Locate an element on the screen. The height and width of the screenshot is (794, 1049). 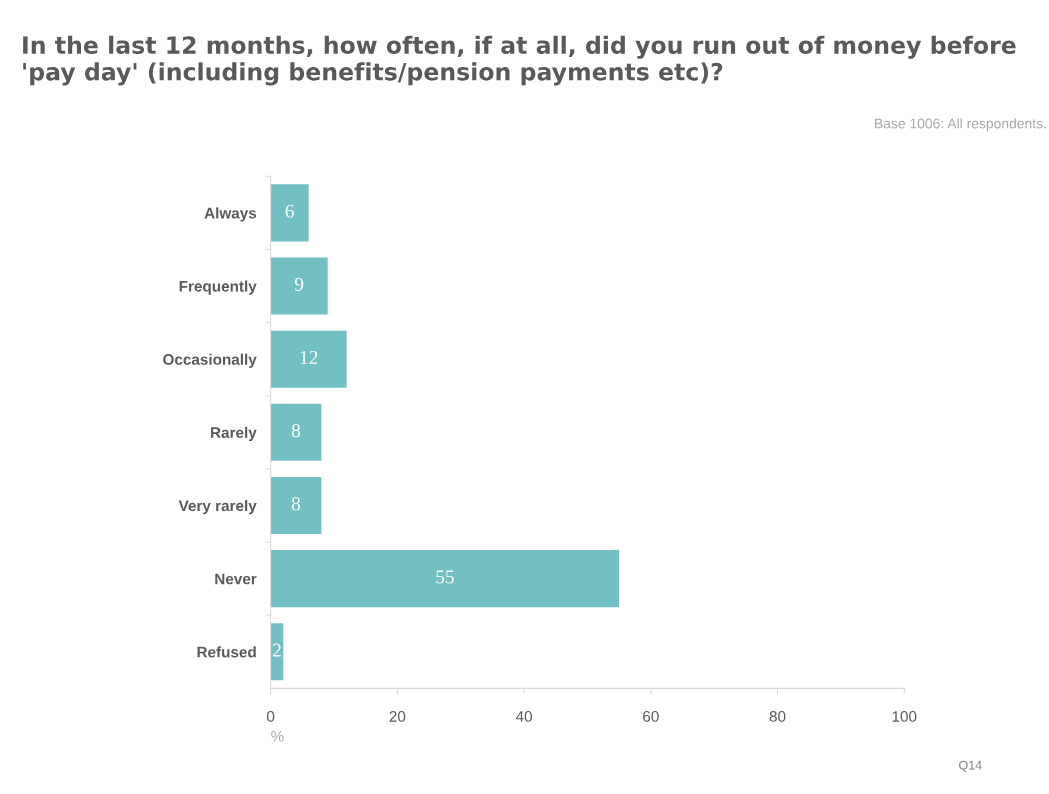
data-label: 9 is located at coordinates (299, 284).